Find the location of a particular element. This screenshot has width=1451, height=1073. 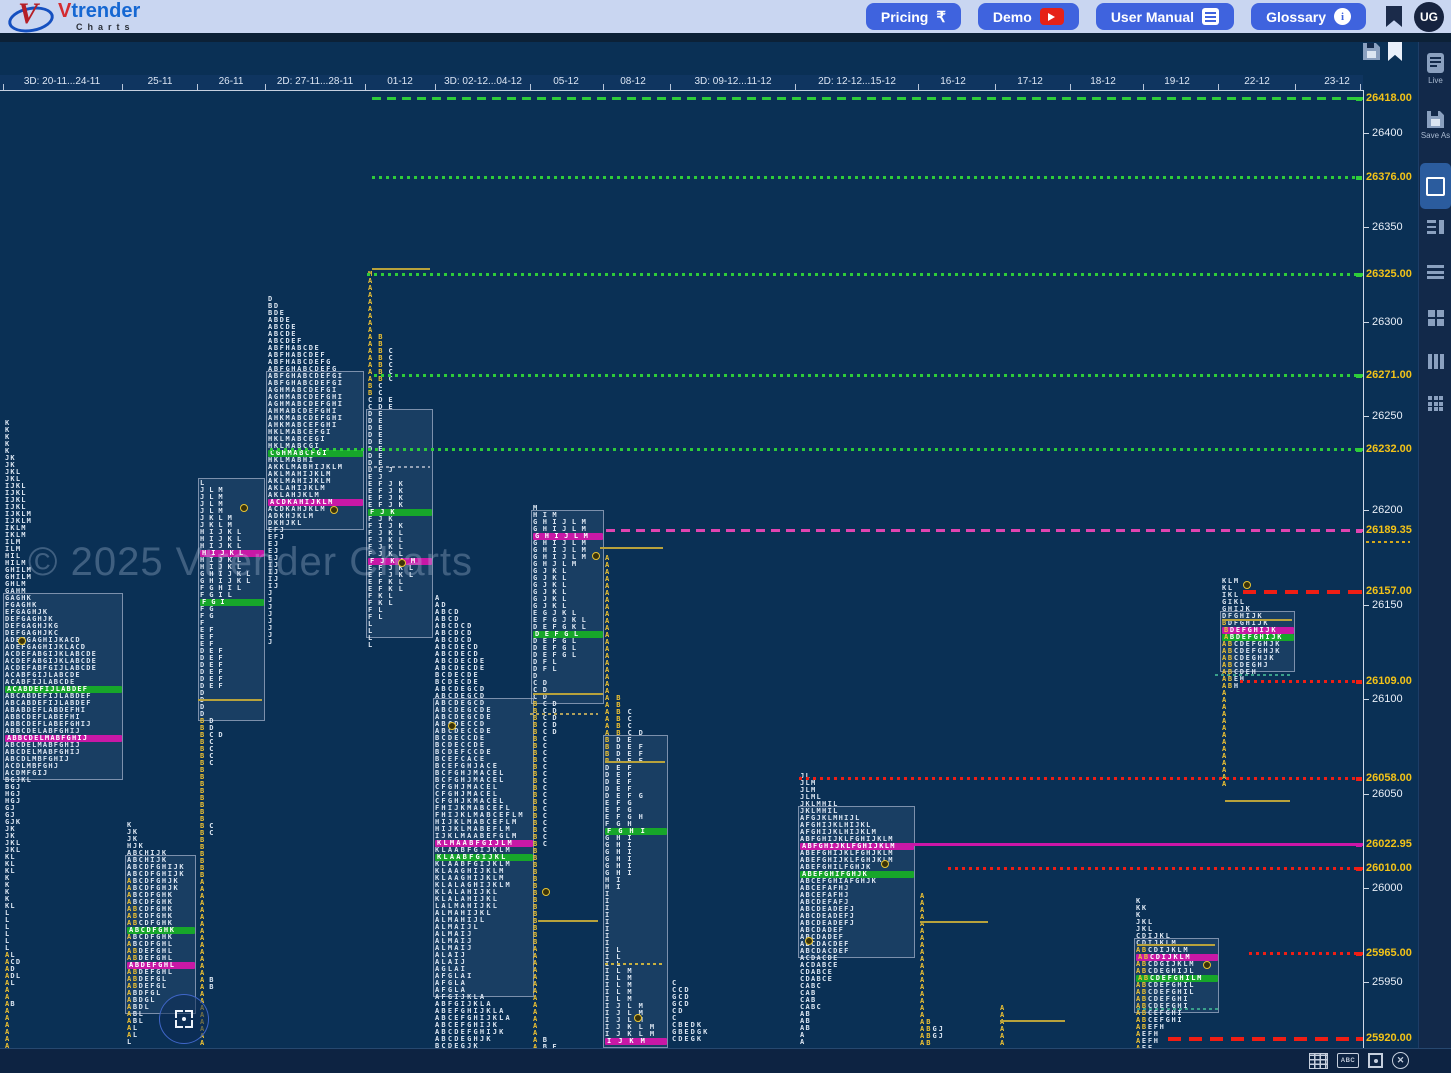

tpo-row: IJ is located at coordinates (274, 586).